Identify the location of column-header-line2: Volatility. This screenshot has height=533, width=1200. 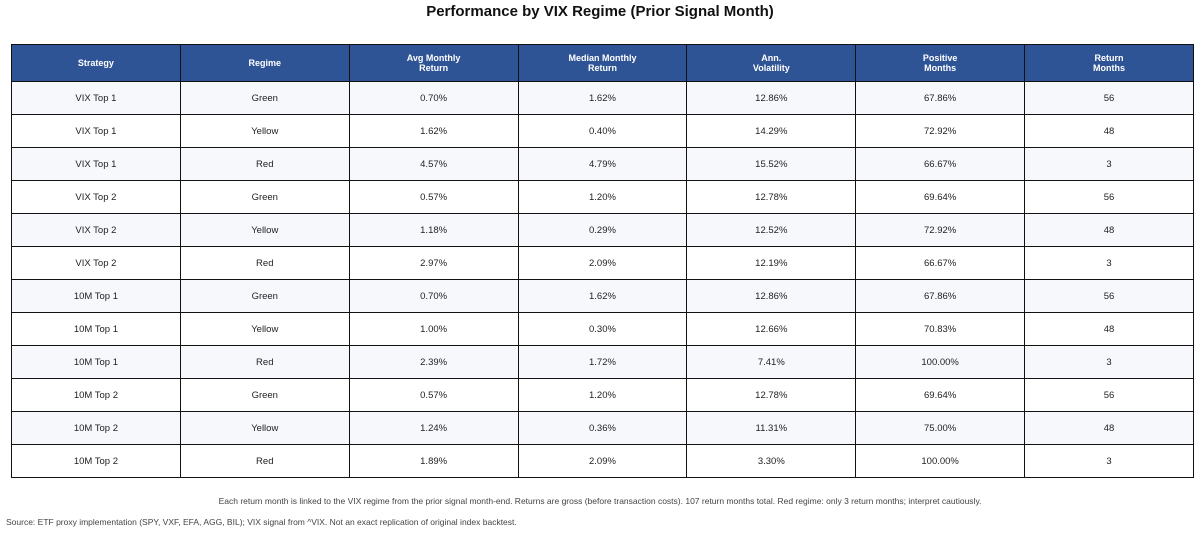
(771, 68).